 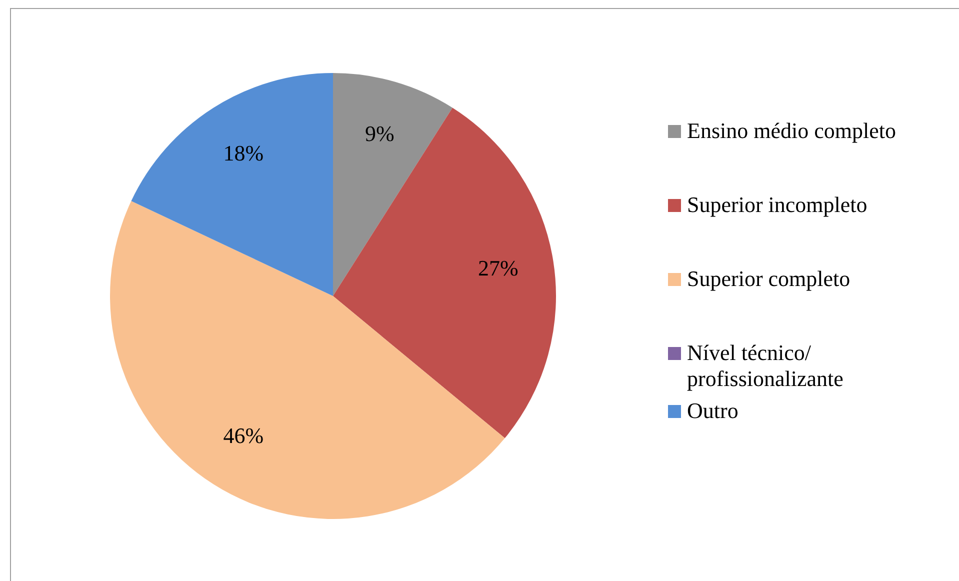 I want to click on legend-label: Ensino médio completo, so click(x=791, y=131).